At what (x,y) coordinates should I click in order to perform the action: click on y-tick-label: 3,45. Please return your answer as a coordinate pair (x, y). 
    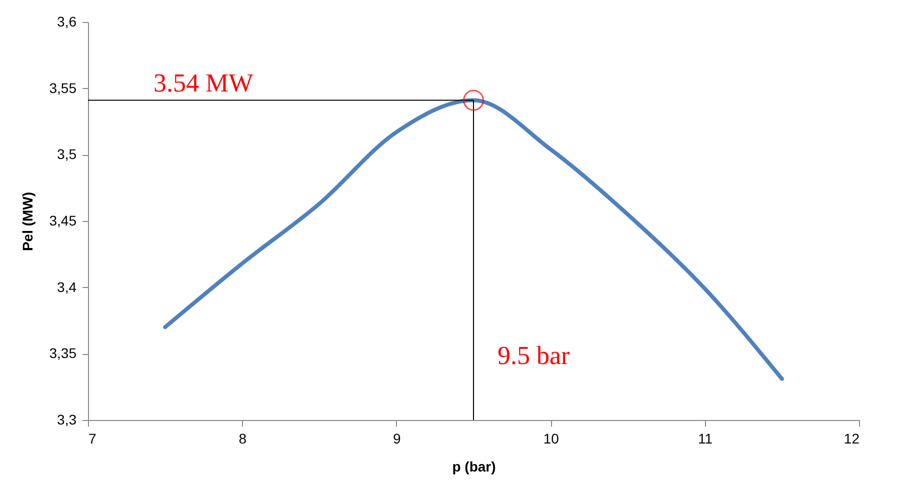
    Looking at the image, I should click on (63, 220).